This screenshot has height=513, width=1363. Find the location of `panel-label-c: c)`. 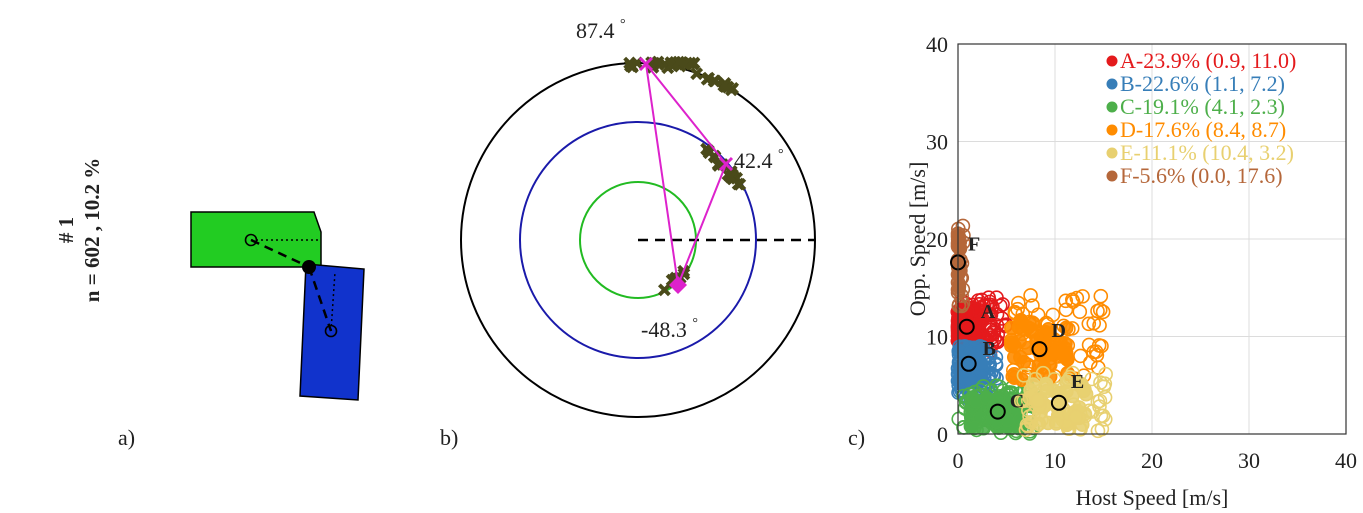

panel-label-c: c) is located at coordinates (856, 437).